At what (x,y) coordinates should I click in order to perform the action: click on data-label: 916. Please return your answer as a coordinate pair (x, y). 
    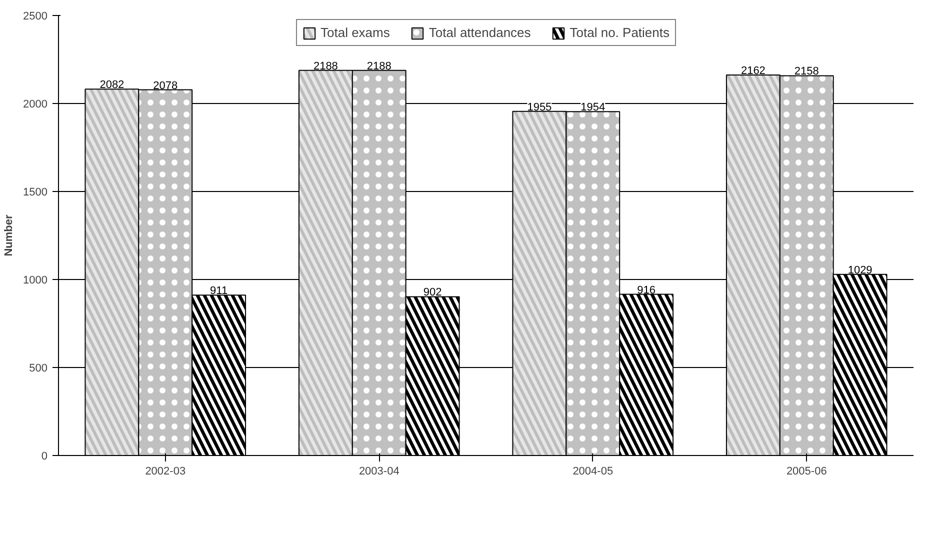
    Looking at the image, I should click on (646, 290).